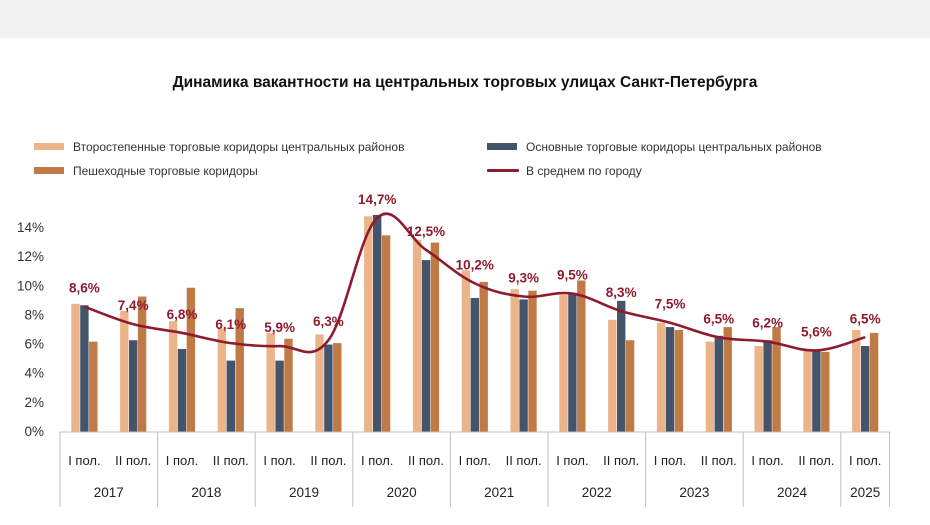  Describe the element at coordinates (165, 171) in the screenshot. I see `legend-label-pedestrian: Пешеходные торговые коридоры` at that location.